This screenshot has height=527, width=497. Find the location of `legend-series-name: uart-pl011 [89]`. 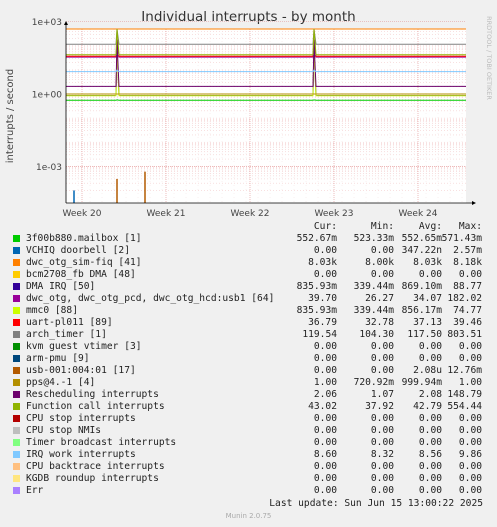

legend-series-name: uart-pl011 [89] is located at coordinates (69, 322).